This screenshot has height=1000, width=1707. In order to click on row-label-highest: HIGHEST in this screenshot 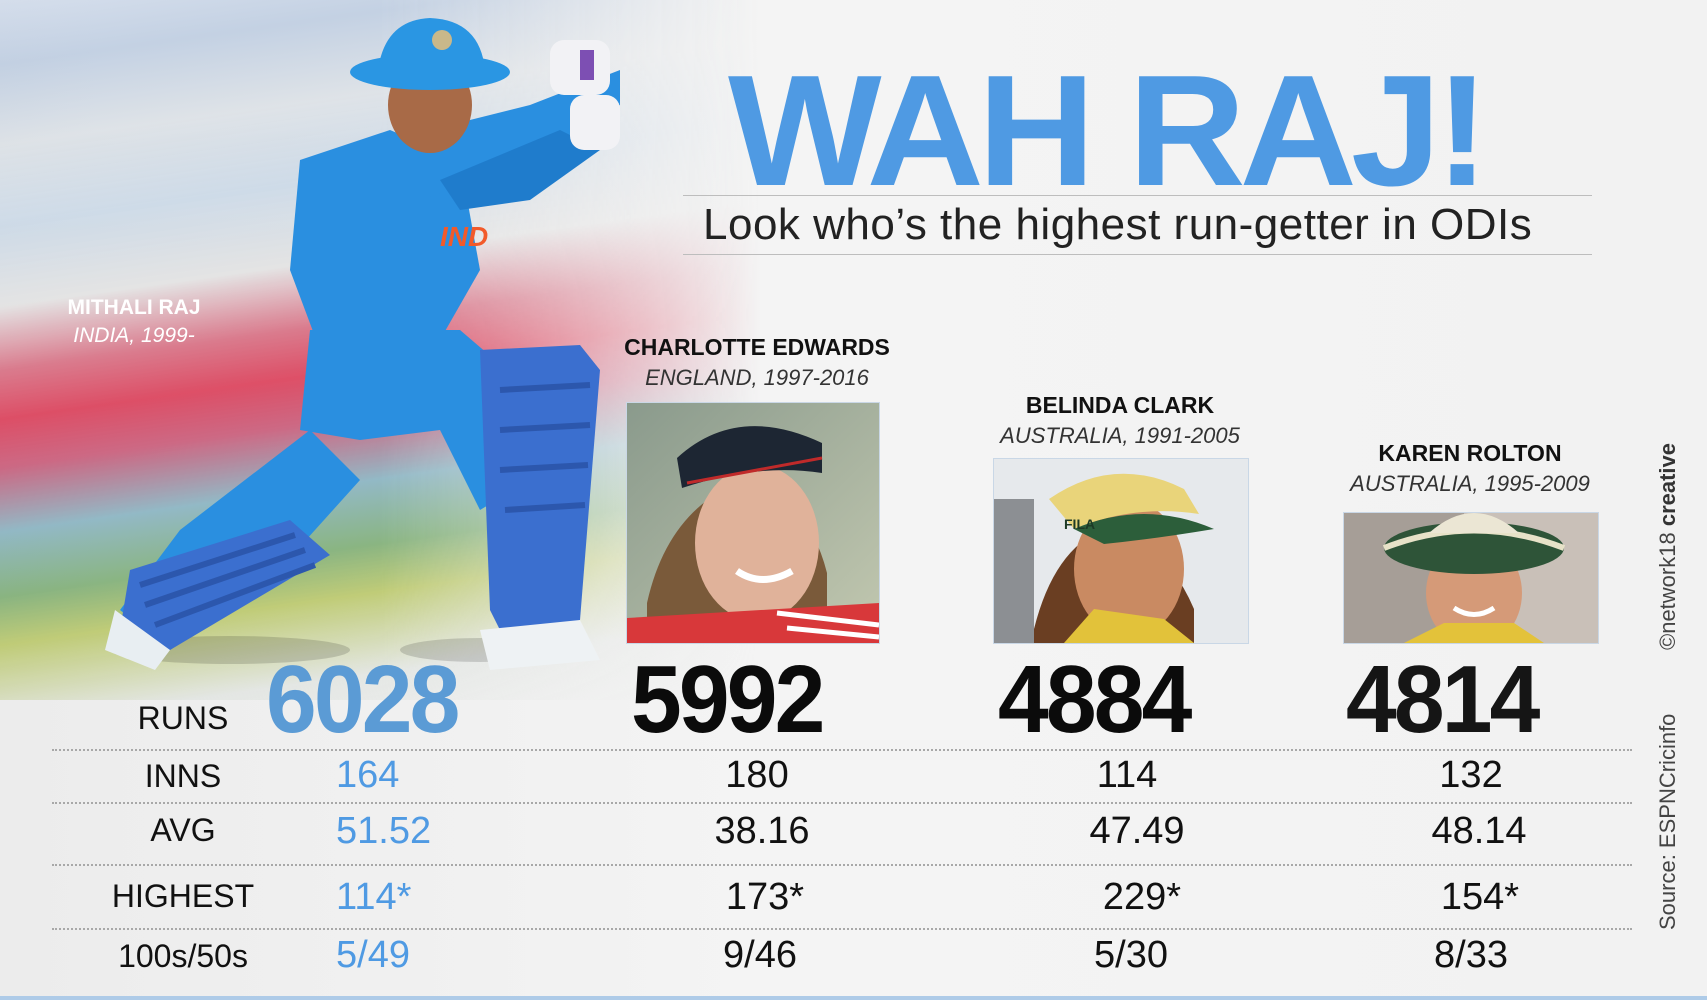, I will do `click(183, 896)`.